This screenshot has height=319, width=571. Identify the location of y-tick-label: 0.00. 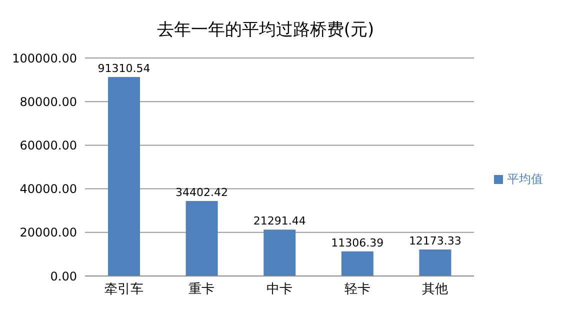
(63, 276).